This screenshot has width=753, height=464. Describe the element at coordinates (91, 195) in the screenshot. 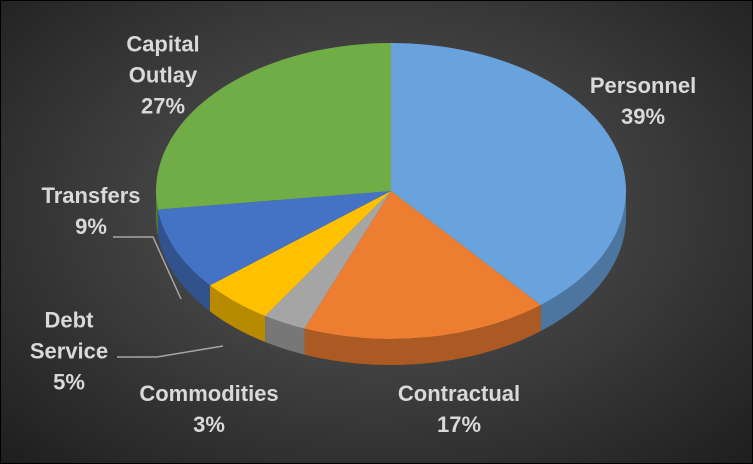

I see `category-name: Transfers` at that location.